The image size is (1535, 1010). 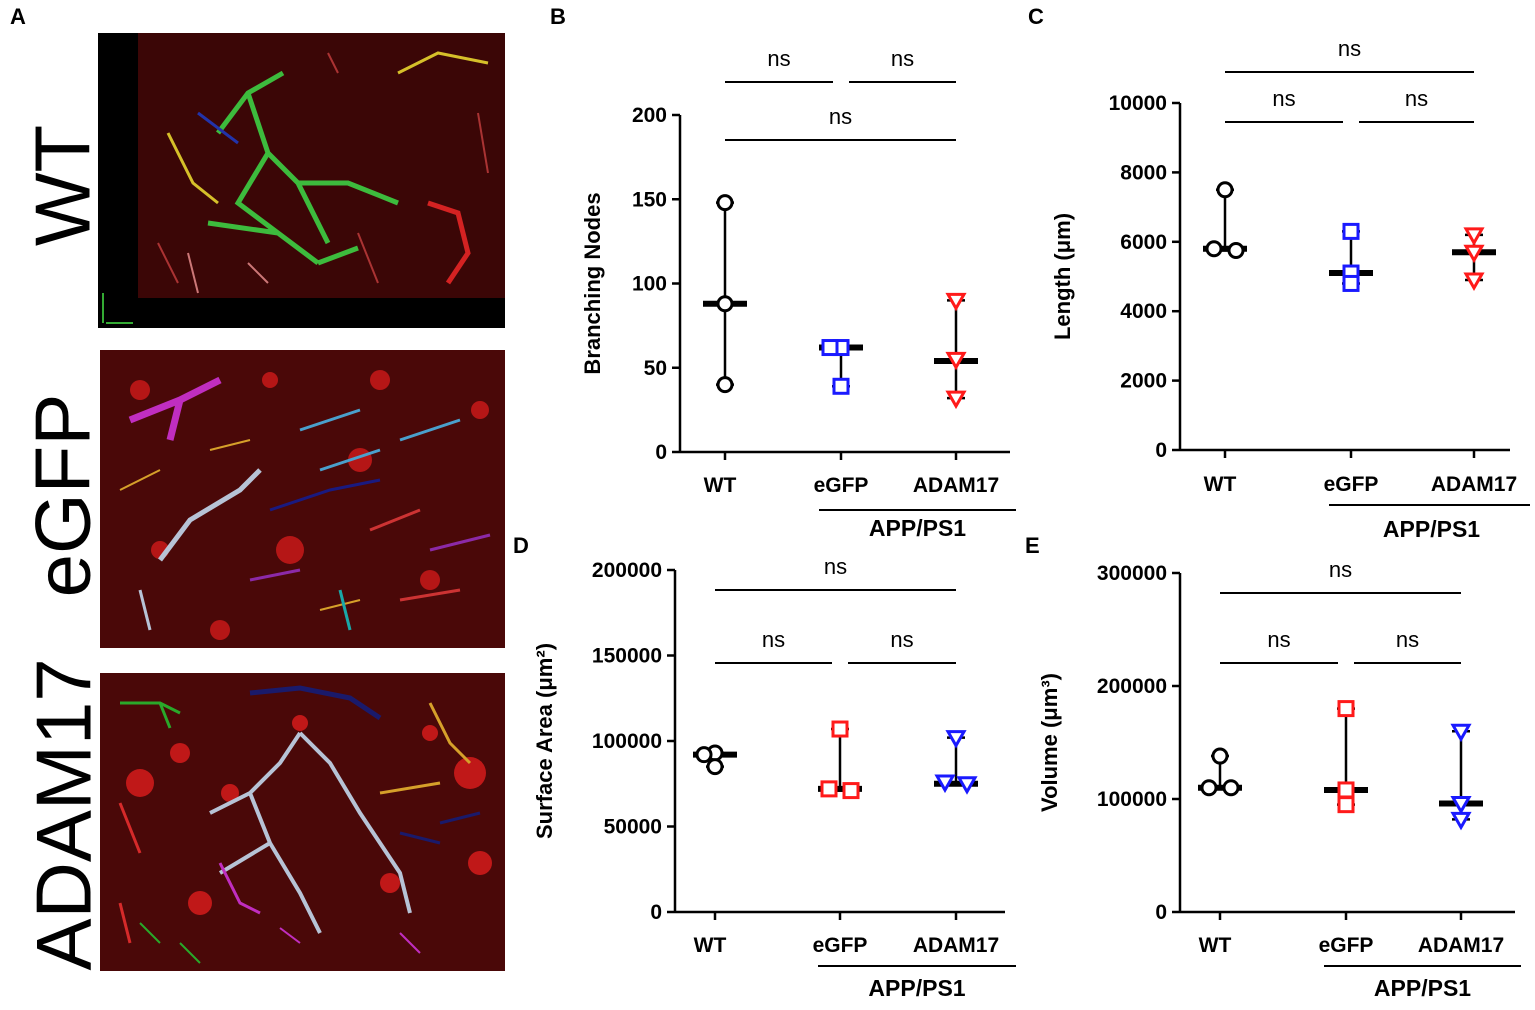 What do you see at coordinates (1143, 172) in the screenshot?
I see `y-tick-label: 8000` at bounding box center [1143, 172].